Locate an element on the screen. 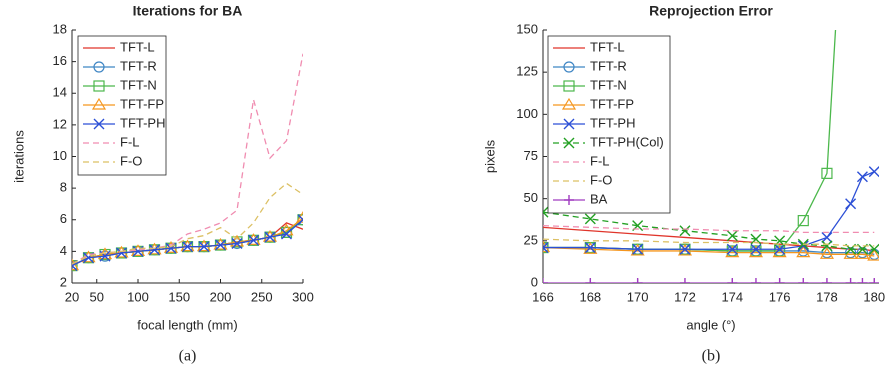 Image resolution: width=889 pixels, height=380 pixels. y-tick-label: 75 is located at coordinates (531, 155).